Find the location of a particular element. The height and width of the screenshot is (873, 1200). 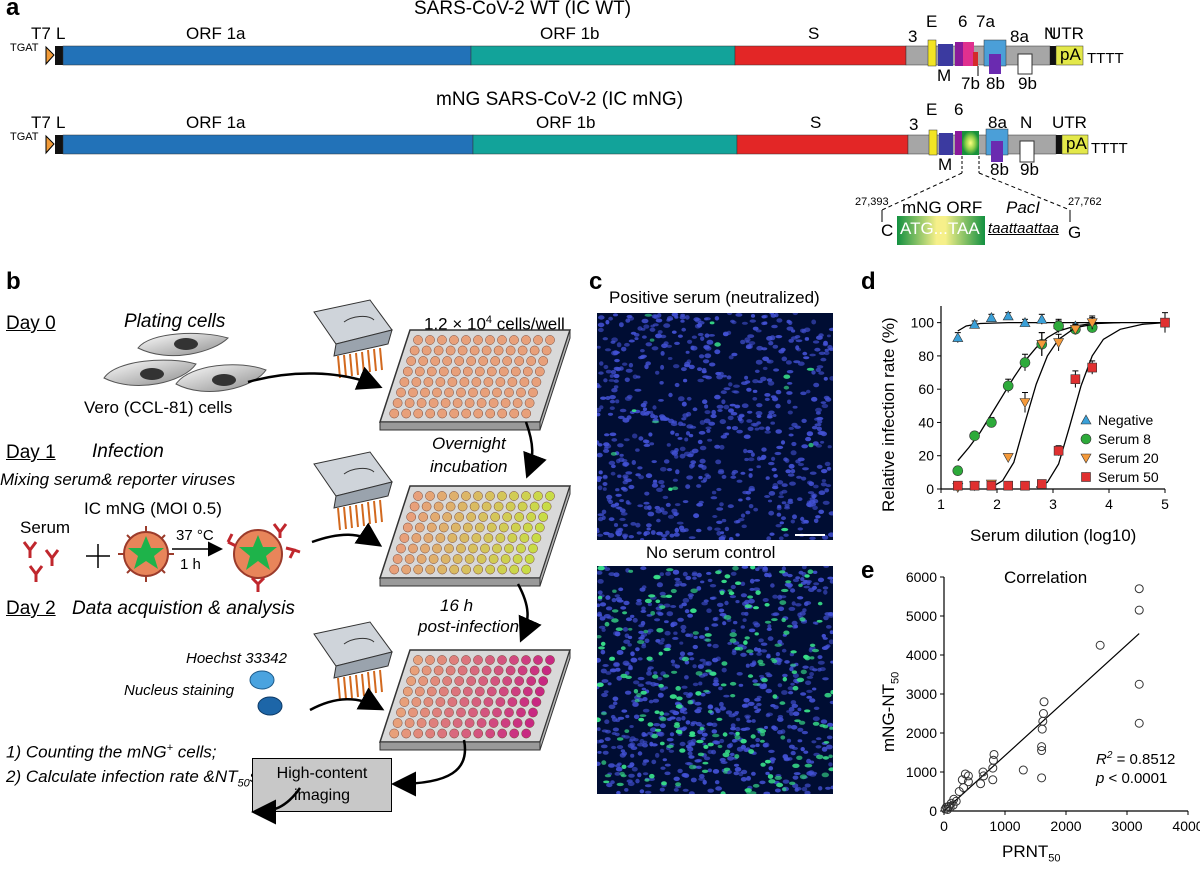

mng-genome-title: mNG SARS-CoV-2 (IC mNG) is located at coordinates (560, 99).